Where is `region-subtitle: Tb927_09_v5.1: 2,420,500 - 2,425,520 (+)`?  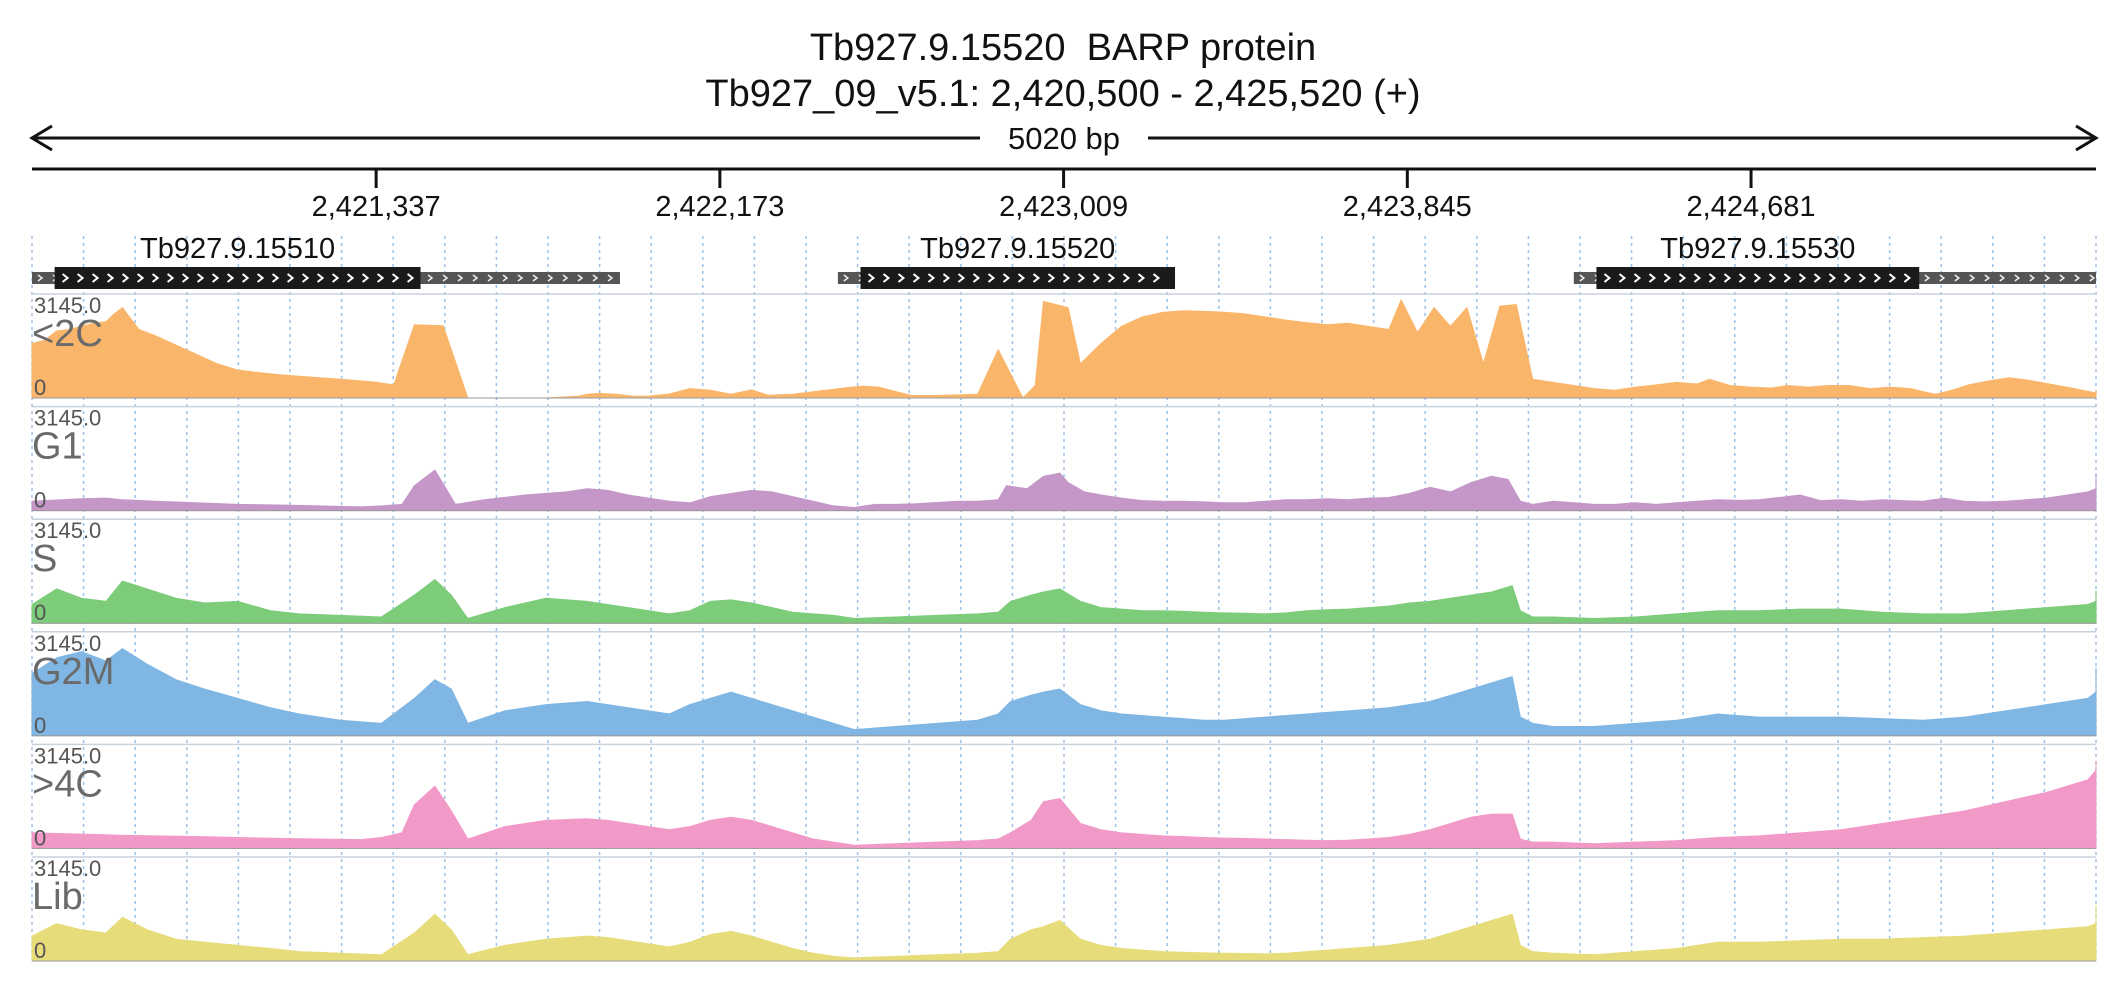
region-subtitle: Tb927_09_v5.1: 2,420,500 - 2,425,520 (+) is located at coordinates (1063, 94).